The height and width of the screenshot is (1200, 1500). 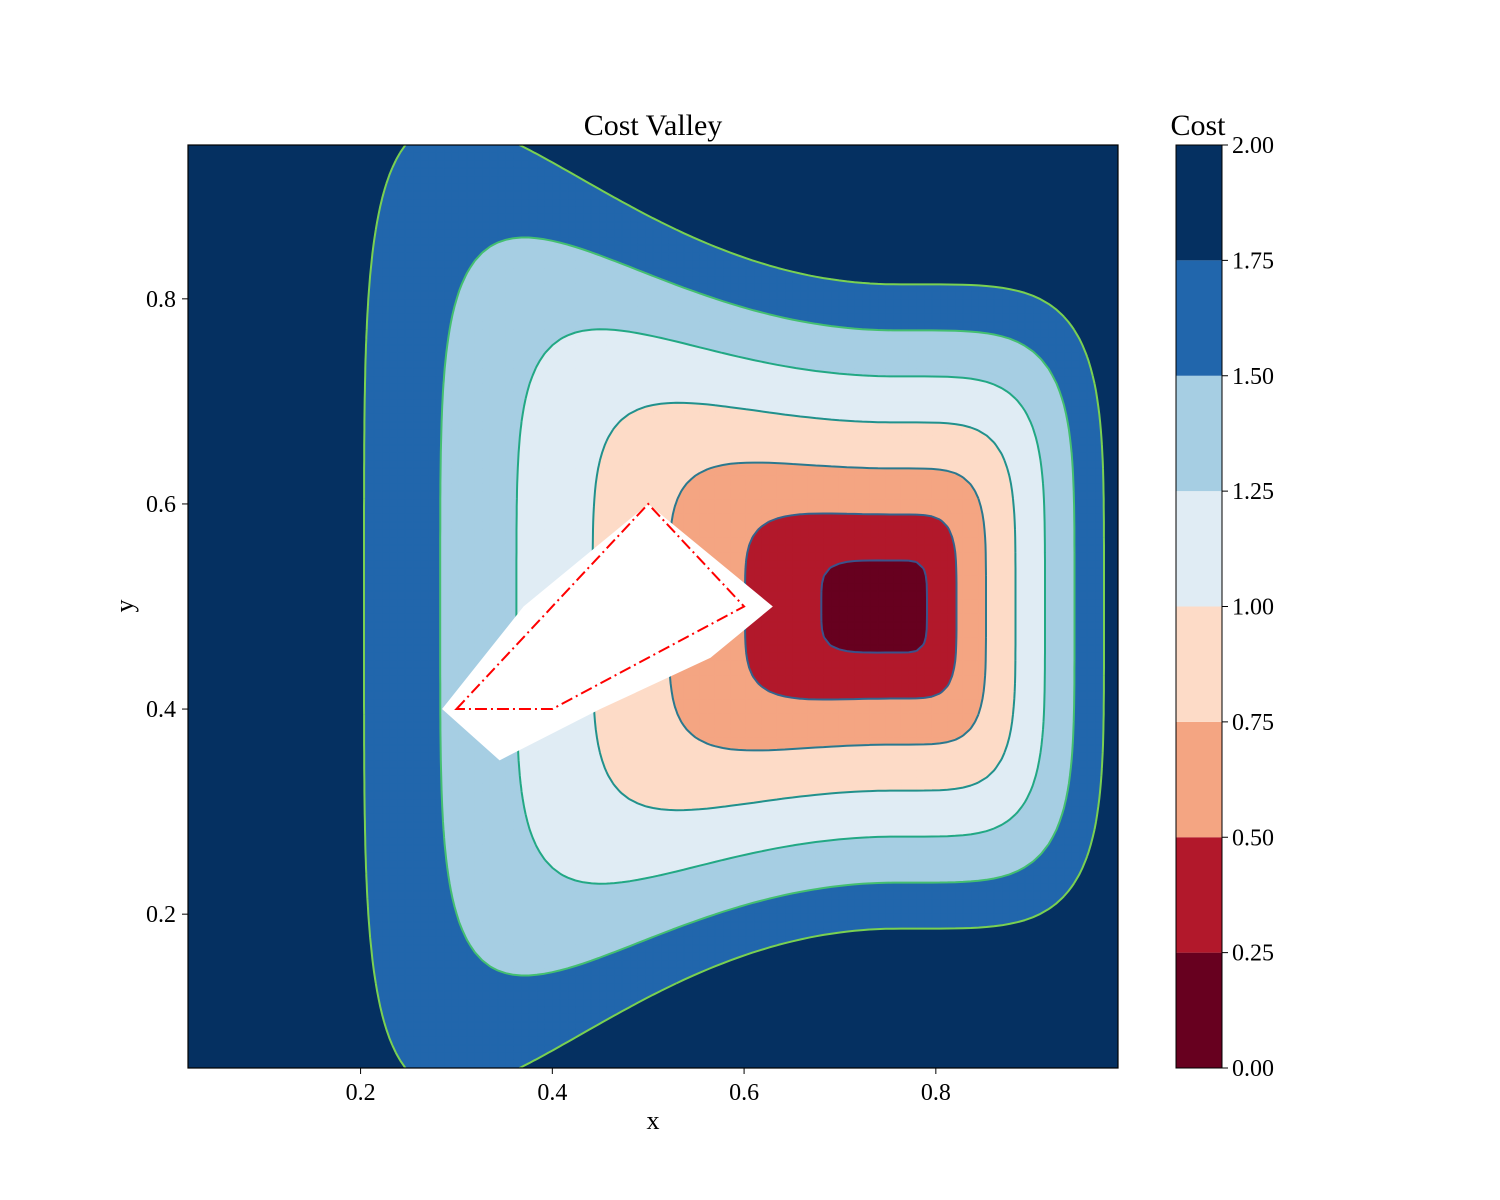 What do you see at coordinates (600, 606) in the screenshot?
I see `boundary-polygon` at bounding box center [600, 606].